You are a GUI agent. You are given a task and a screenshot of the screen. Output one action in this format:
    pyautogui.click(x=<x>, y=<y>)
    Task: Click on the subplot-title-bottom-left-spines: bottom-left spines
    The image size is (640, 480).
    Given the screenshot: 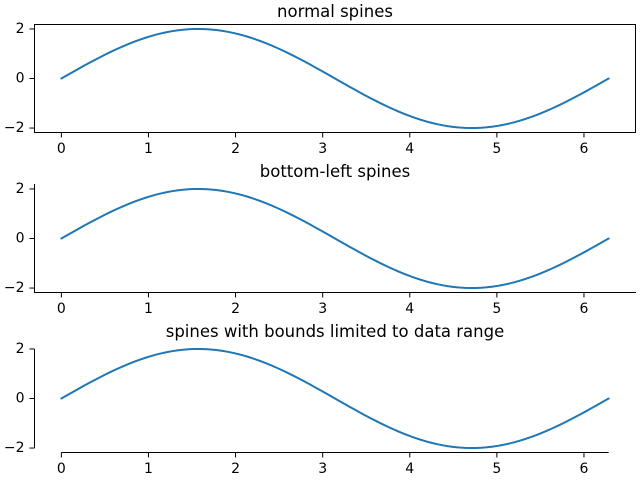 What is the action you would take?
    pyautogui.click(x=335, y=171)
    